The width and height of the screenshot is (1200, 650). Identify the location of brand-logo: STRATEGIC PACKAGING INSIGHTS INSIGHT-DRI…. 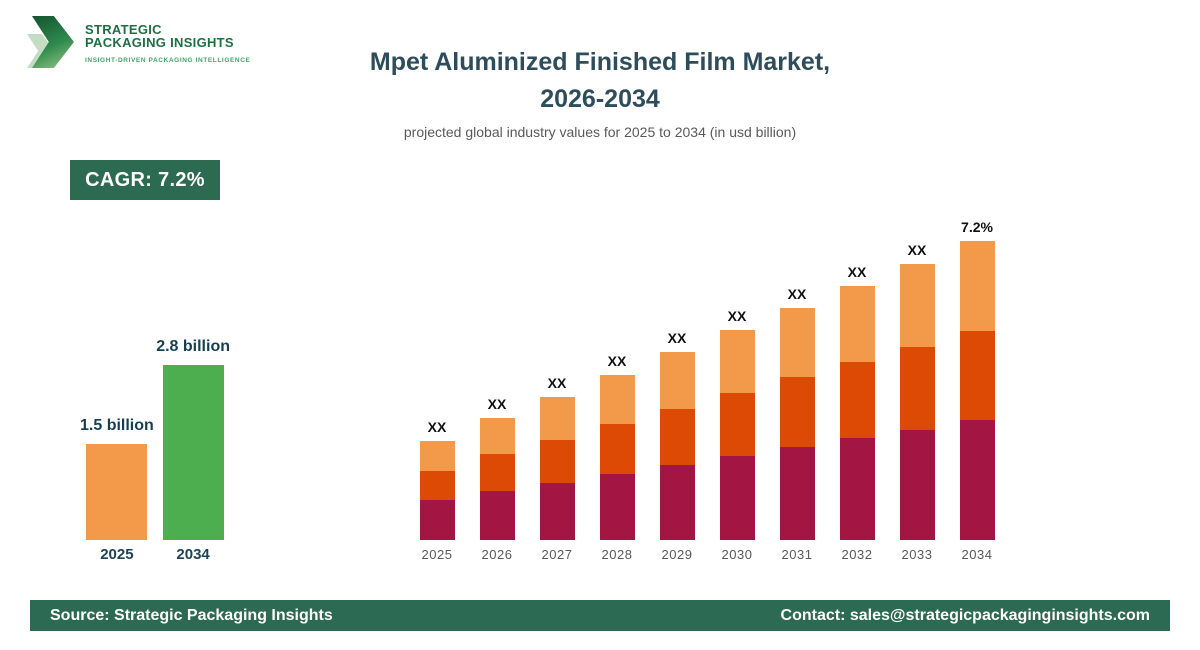
(138, 41).